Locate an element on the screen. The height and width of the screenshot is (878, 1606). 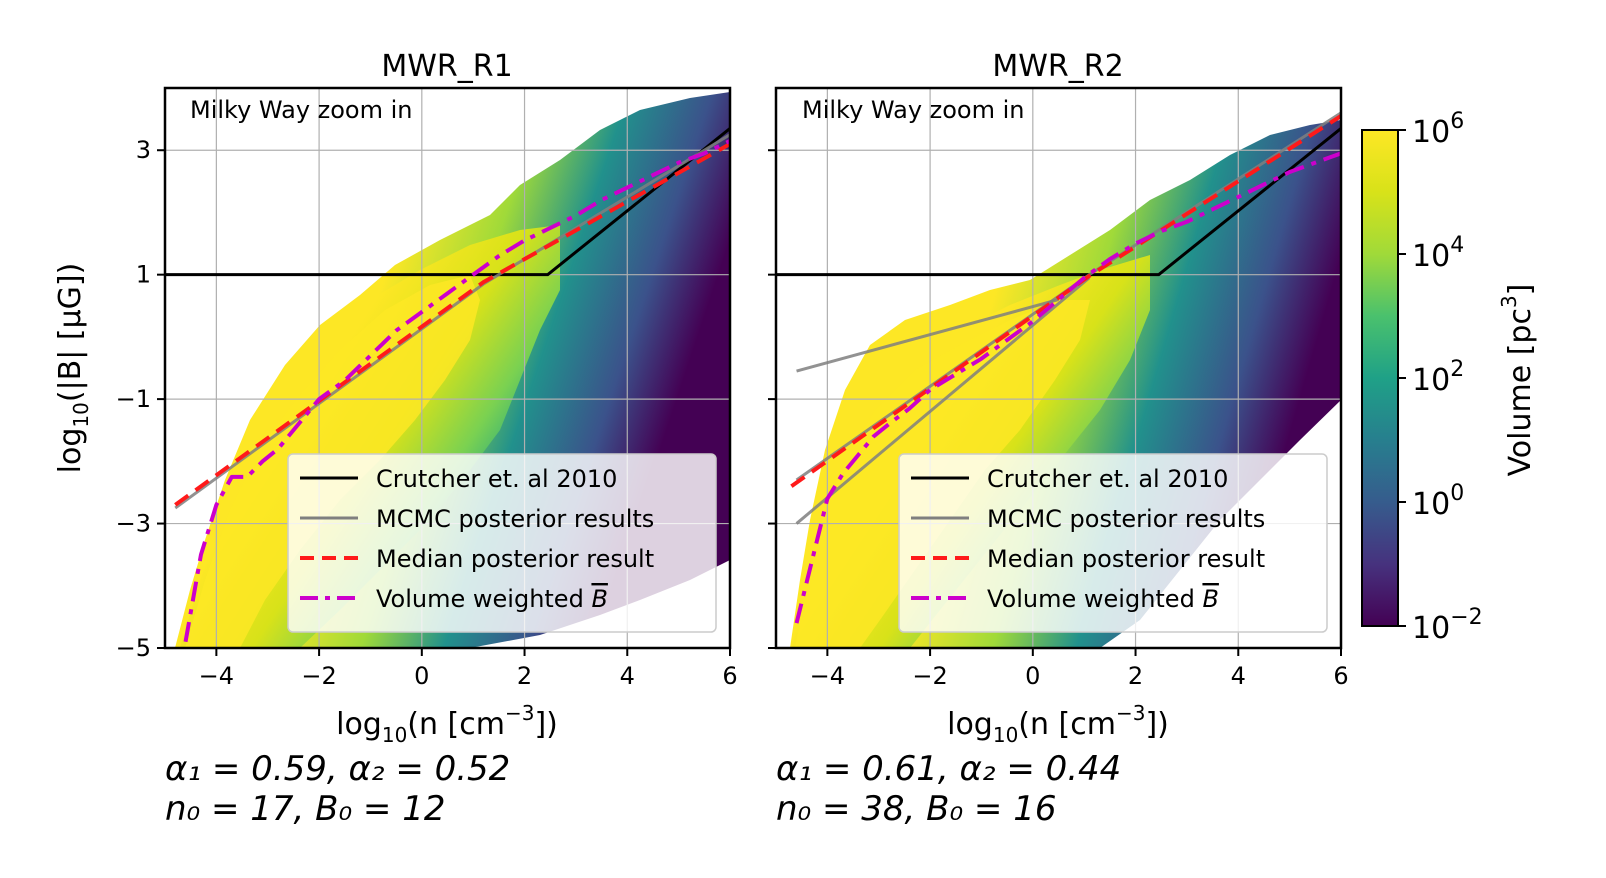
colorbar-tick-exp-4: −2 is located at coordinates (1466, 617).